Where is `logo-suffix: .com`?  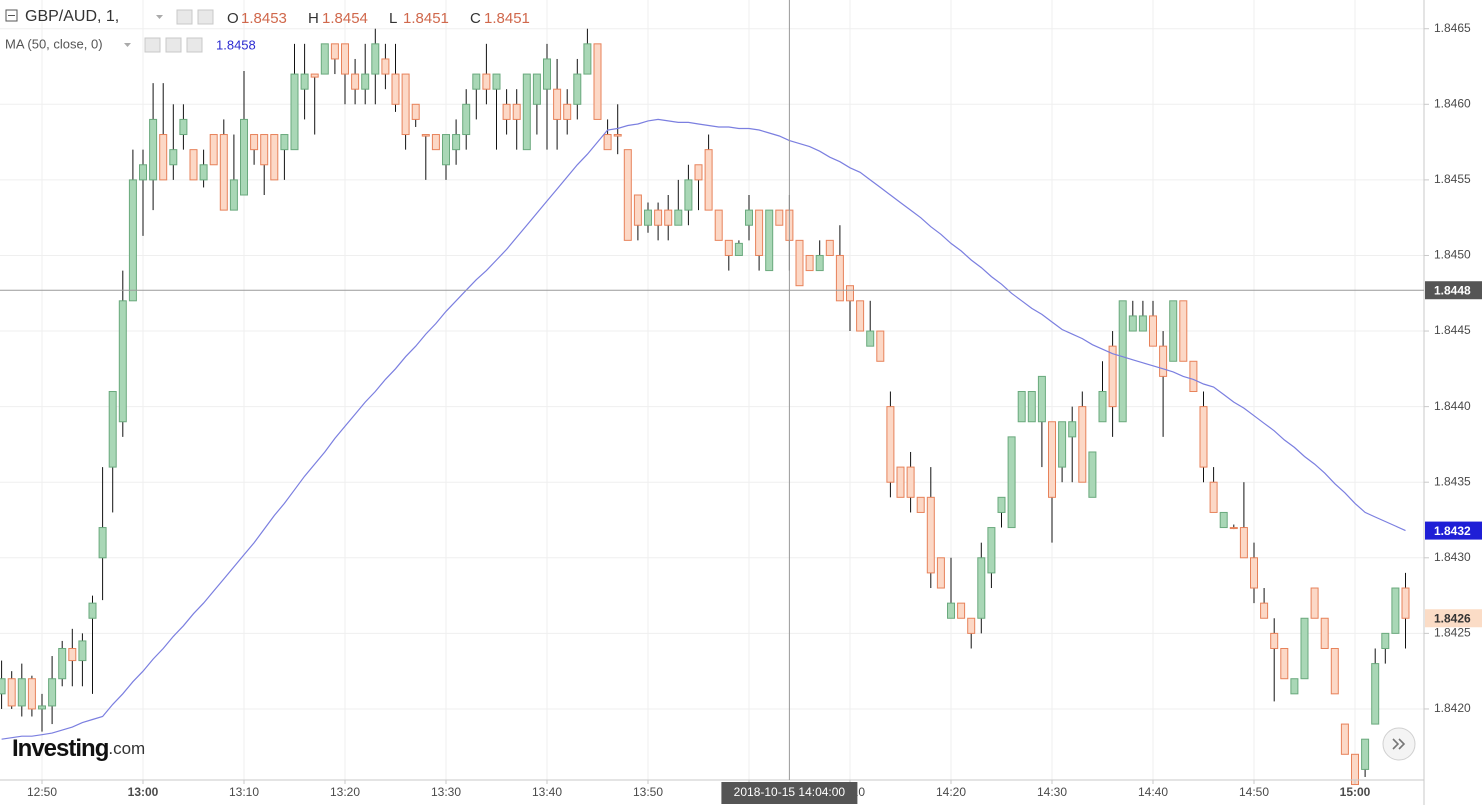
logo-suffix: .com is located at coordinates (126, 748).